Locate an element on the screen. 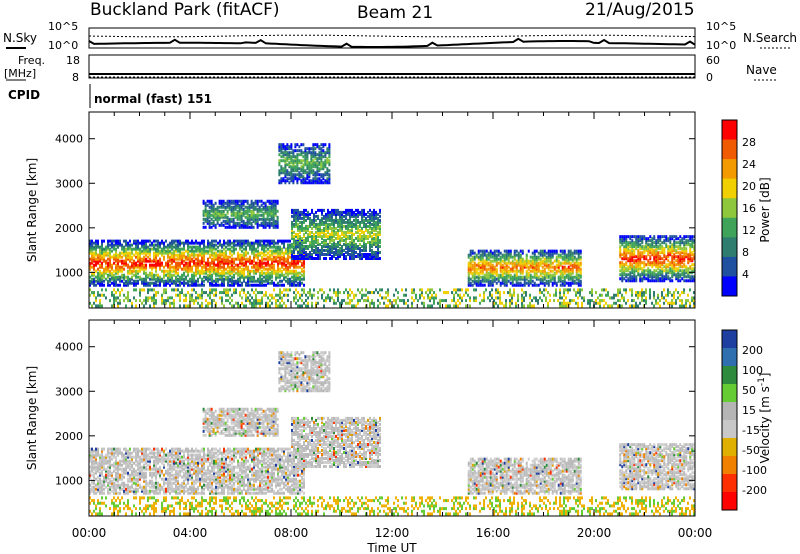 This screenshot has width=800, height=554. freq-unit-label: [MHz] is located at coordinates (20, 73).